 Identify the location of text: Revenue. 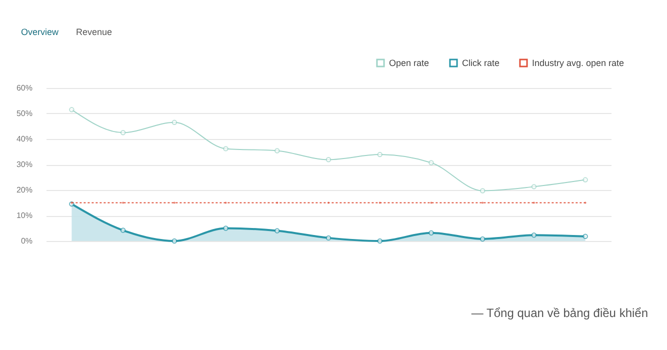
(94, 32).